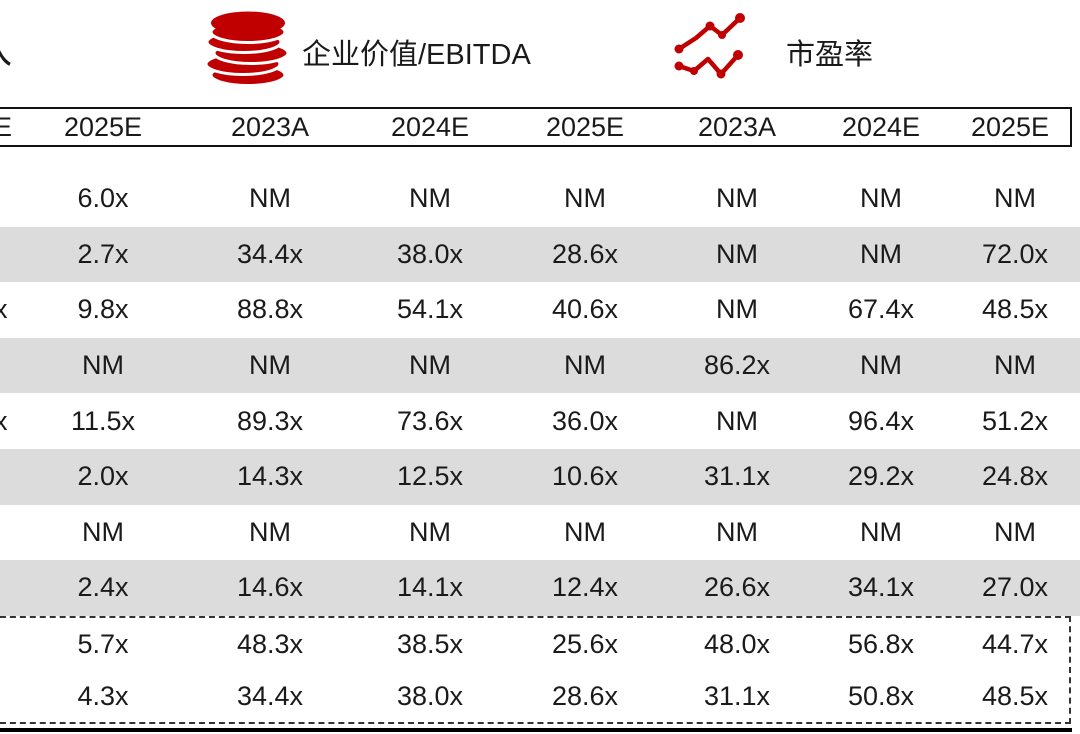 The height and width of the screenshot is (734, 1080). What do you see at coordinates (536, 730) in the screenshot?
I see `table-bottom-rule` at bounding box center [536, 730].